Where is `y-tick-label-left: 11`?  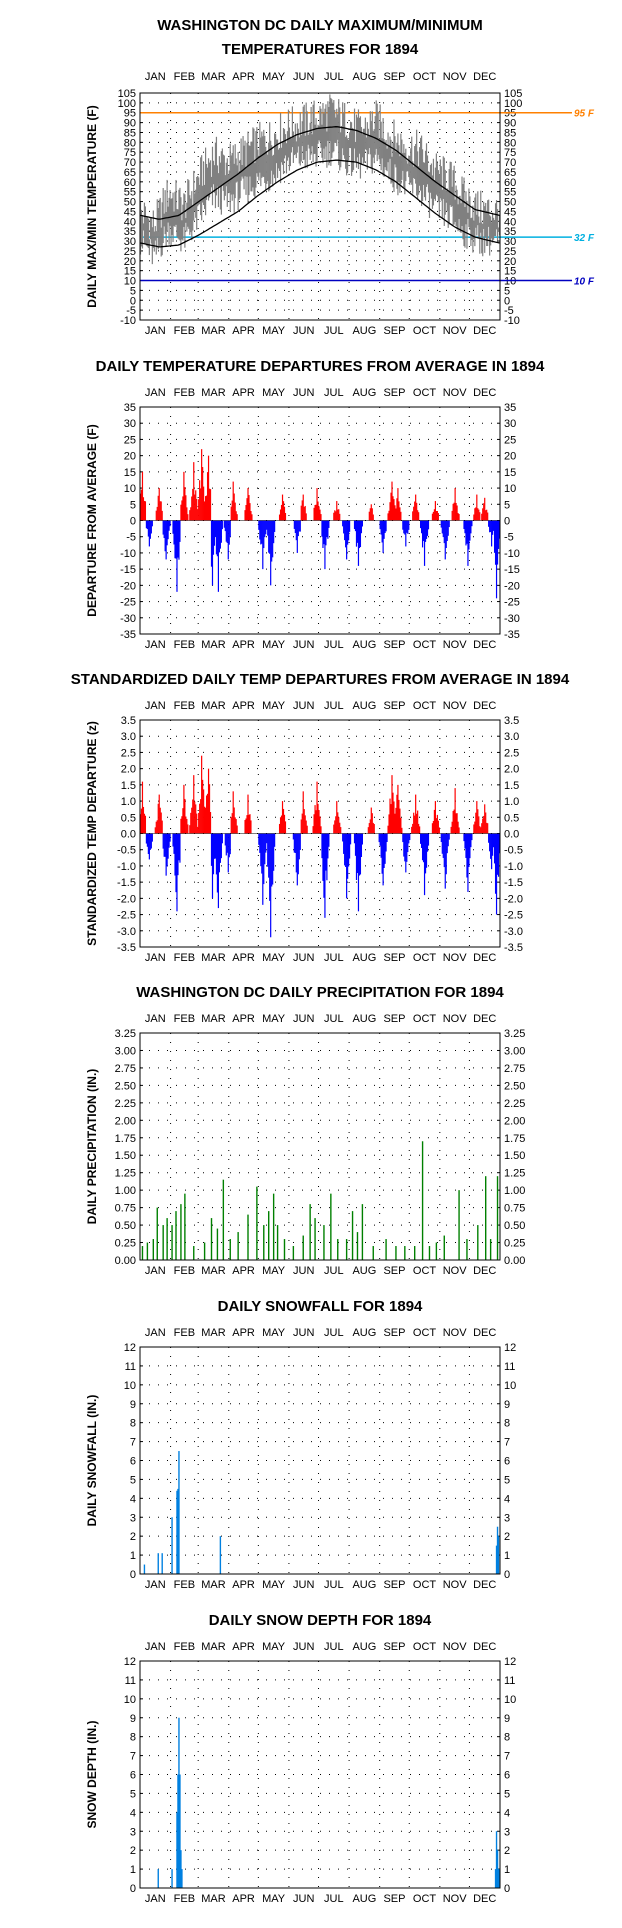
y-tick-label-left: 11 is located at coordinates (130, 1367).